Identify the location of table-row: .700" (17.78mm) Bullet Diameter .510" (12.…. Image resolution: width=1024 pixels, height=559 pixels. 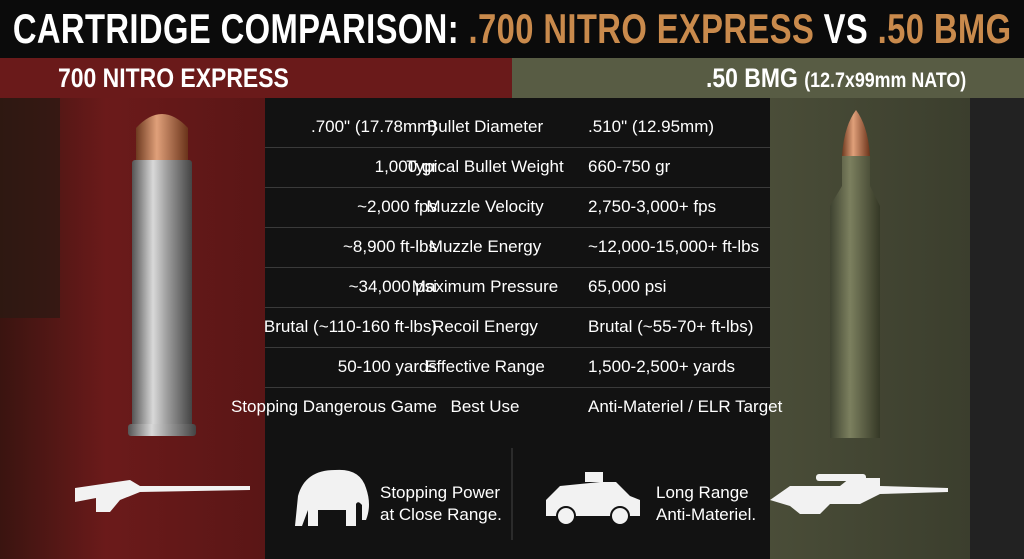
(515, 127).